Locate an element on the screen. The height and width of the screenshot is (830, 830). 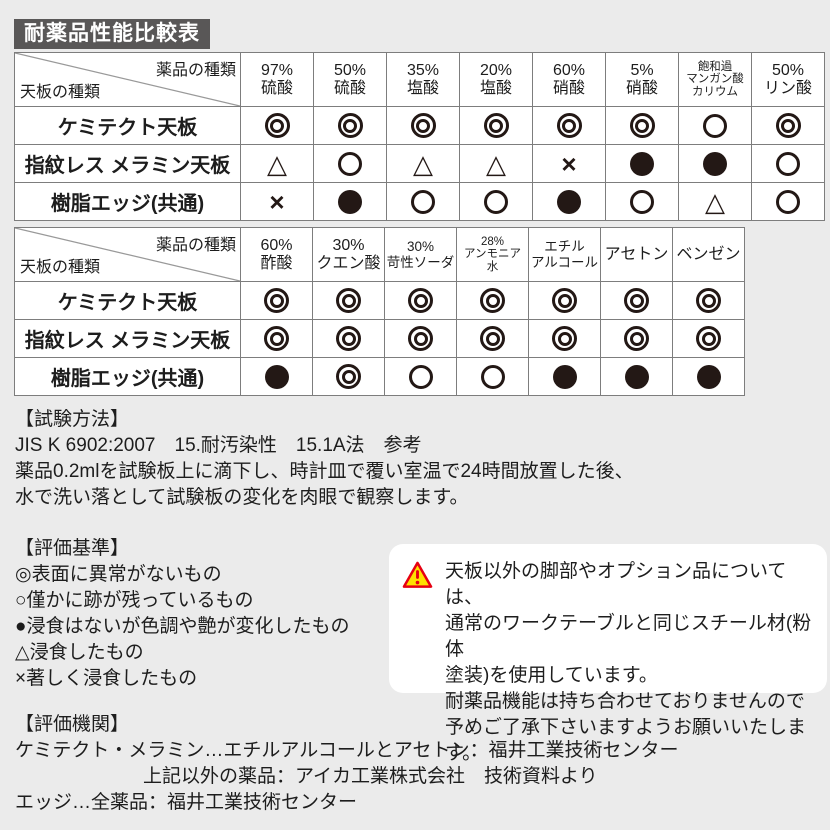
row-header-top-type: ケミテクト天板 is located at coordinates (127, 125).